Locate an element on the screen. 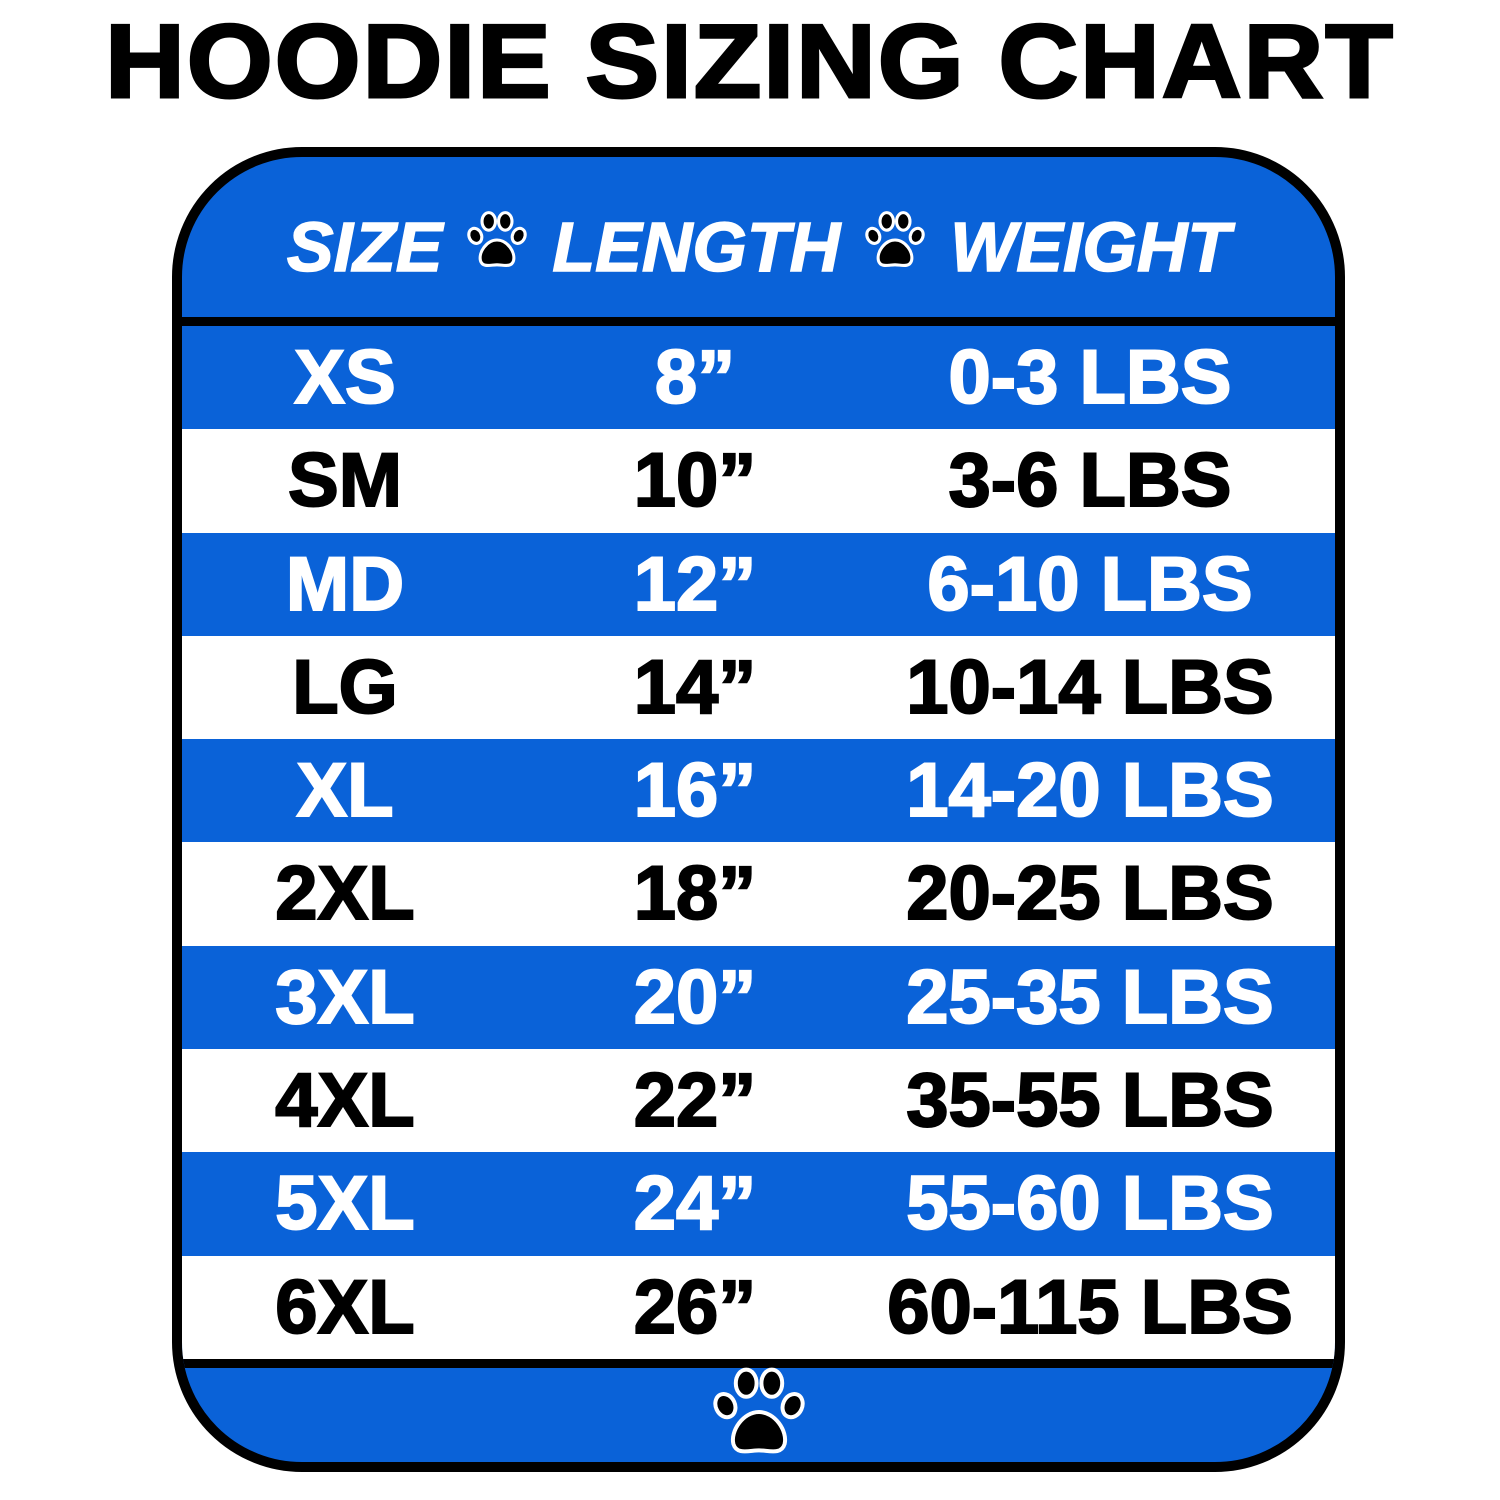  weight-cell: 10-14 LBS is located at coordinates (1089, 687).